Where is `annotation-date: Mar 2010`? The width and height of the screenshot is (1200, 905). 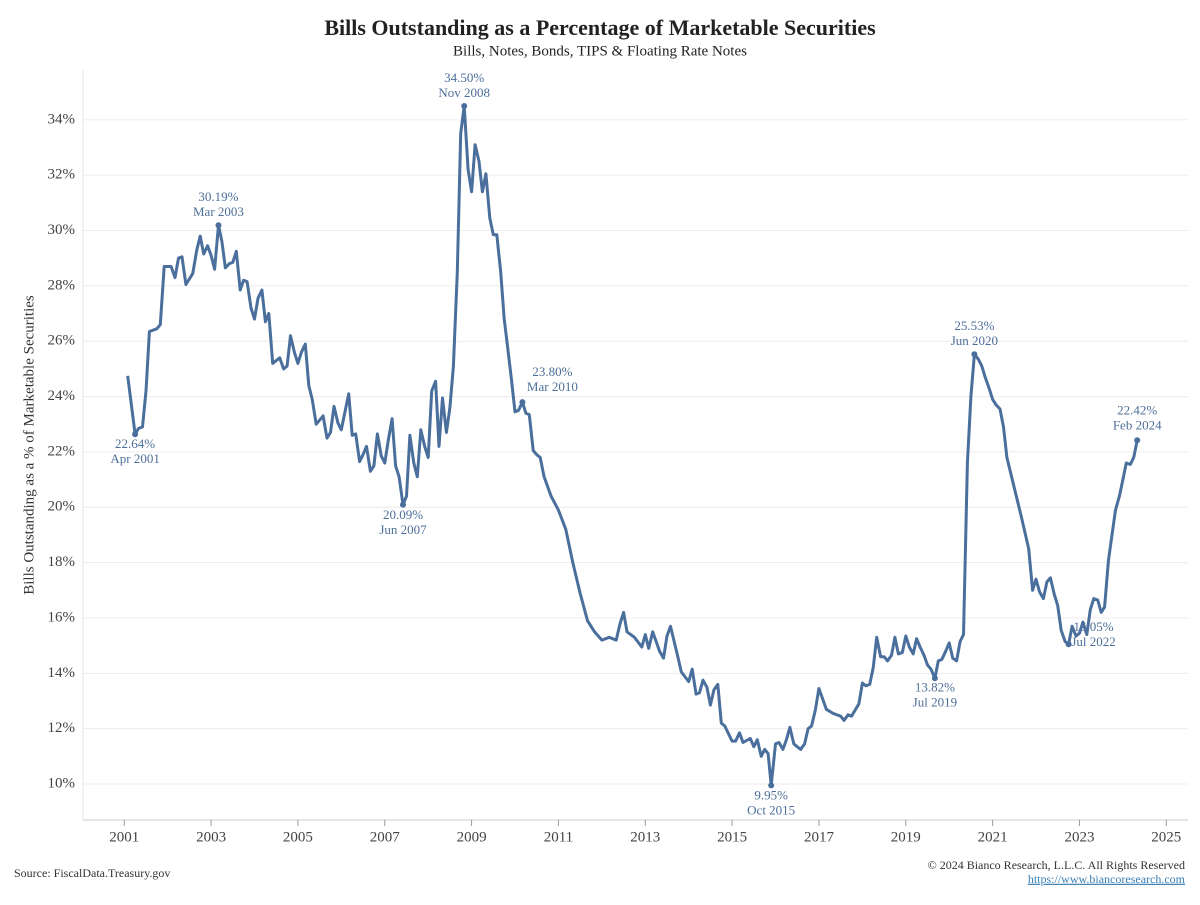 annotation-date: Mar 2010 is located at coordinates (552, 386).